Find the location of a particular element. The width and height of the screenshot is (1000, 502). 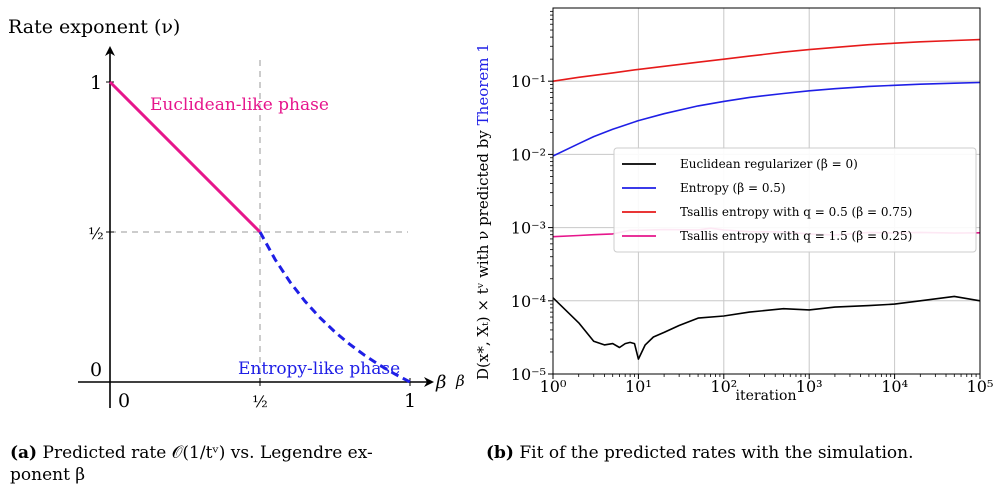

y-tick-label: ½ is located at coordinates (96, 233).